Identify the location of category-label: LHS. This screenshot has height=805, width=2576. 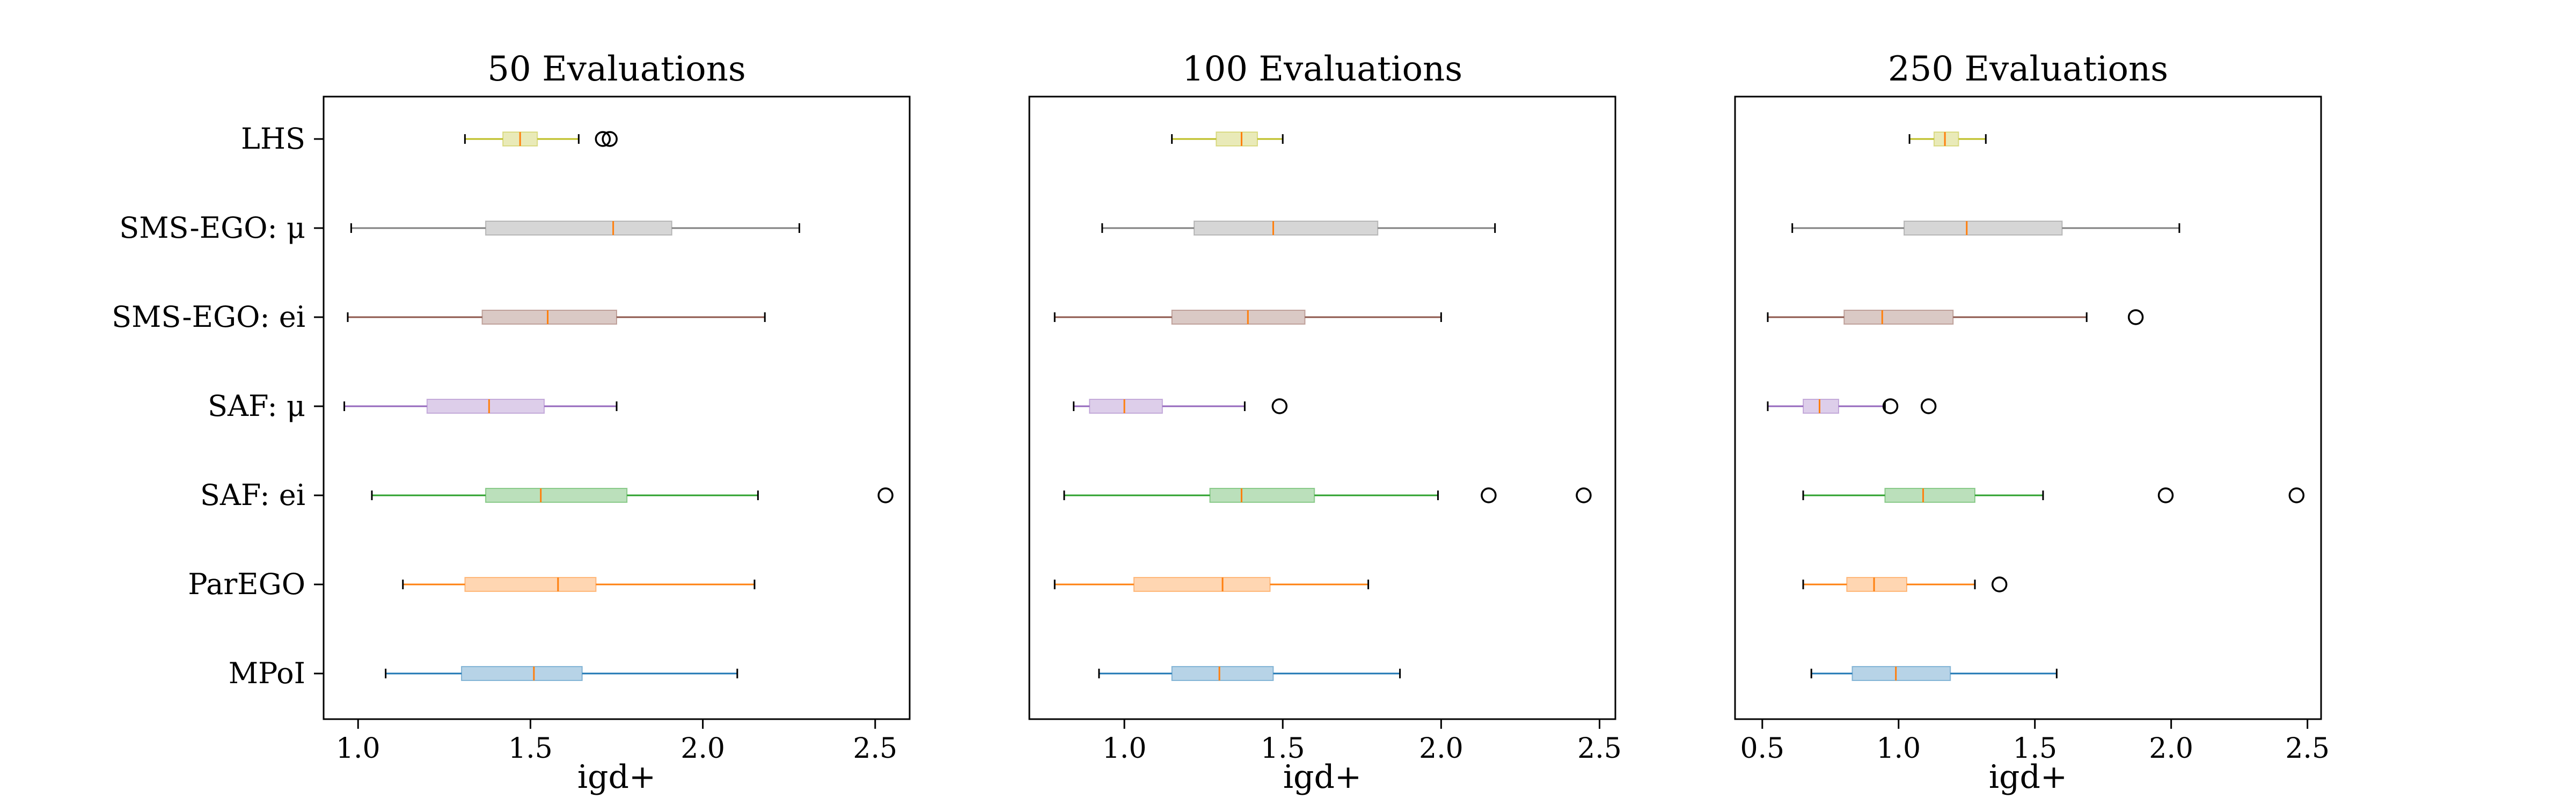
(273, 139).